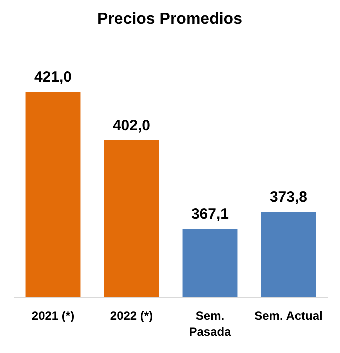  I want to click on data-label: 373,8, so click(289, 197).